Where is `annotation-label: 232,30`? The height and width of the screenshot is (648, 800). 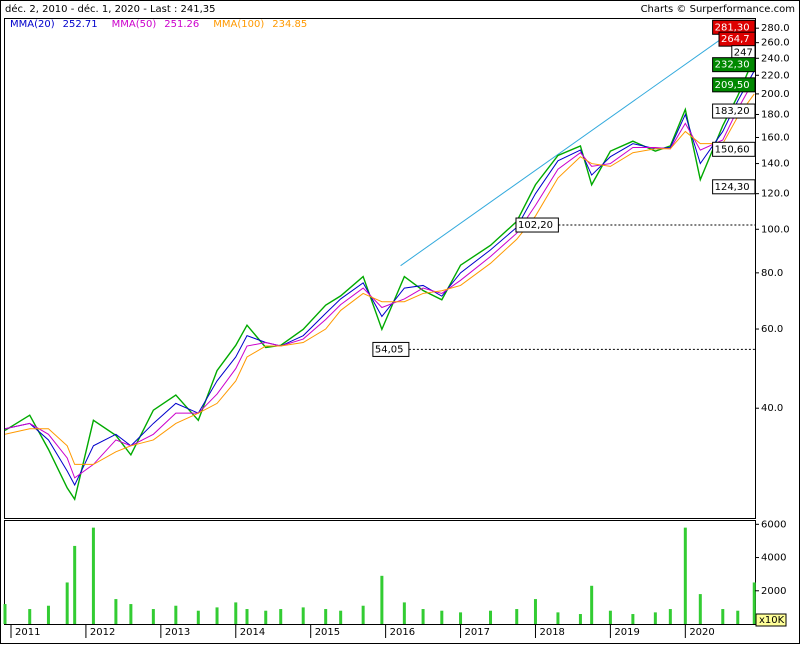
annotation-label: 232,30 is located at coordinates (732, 65).